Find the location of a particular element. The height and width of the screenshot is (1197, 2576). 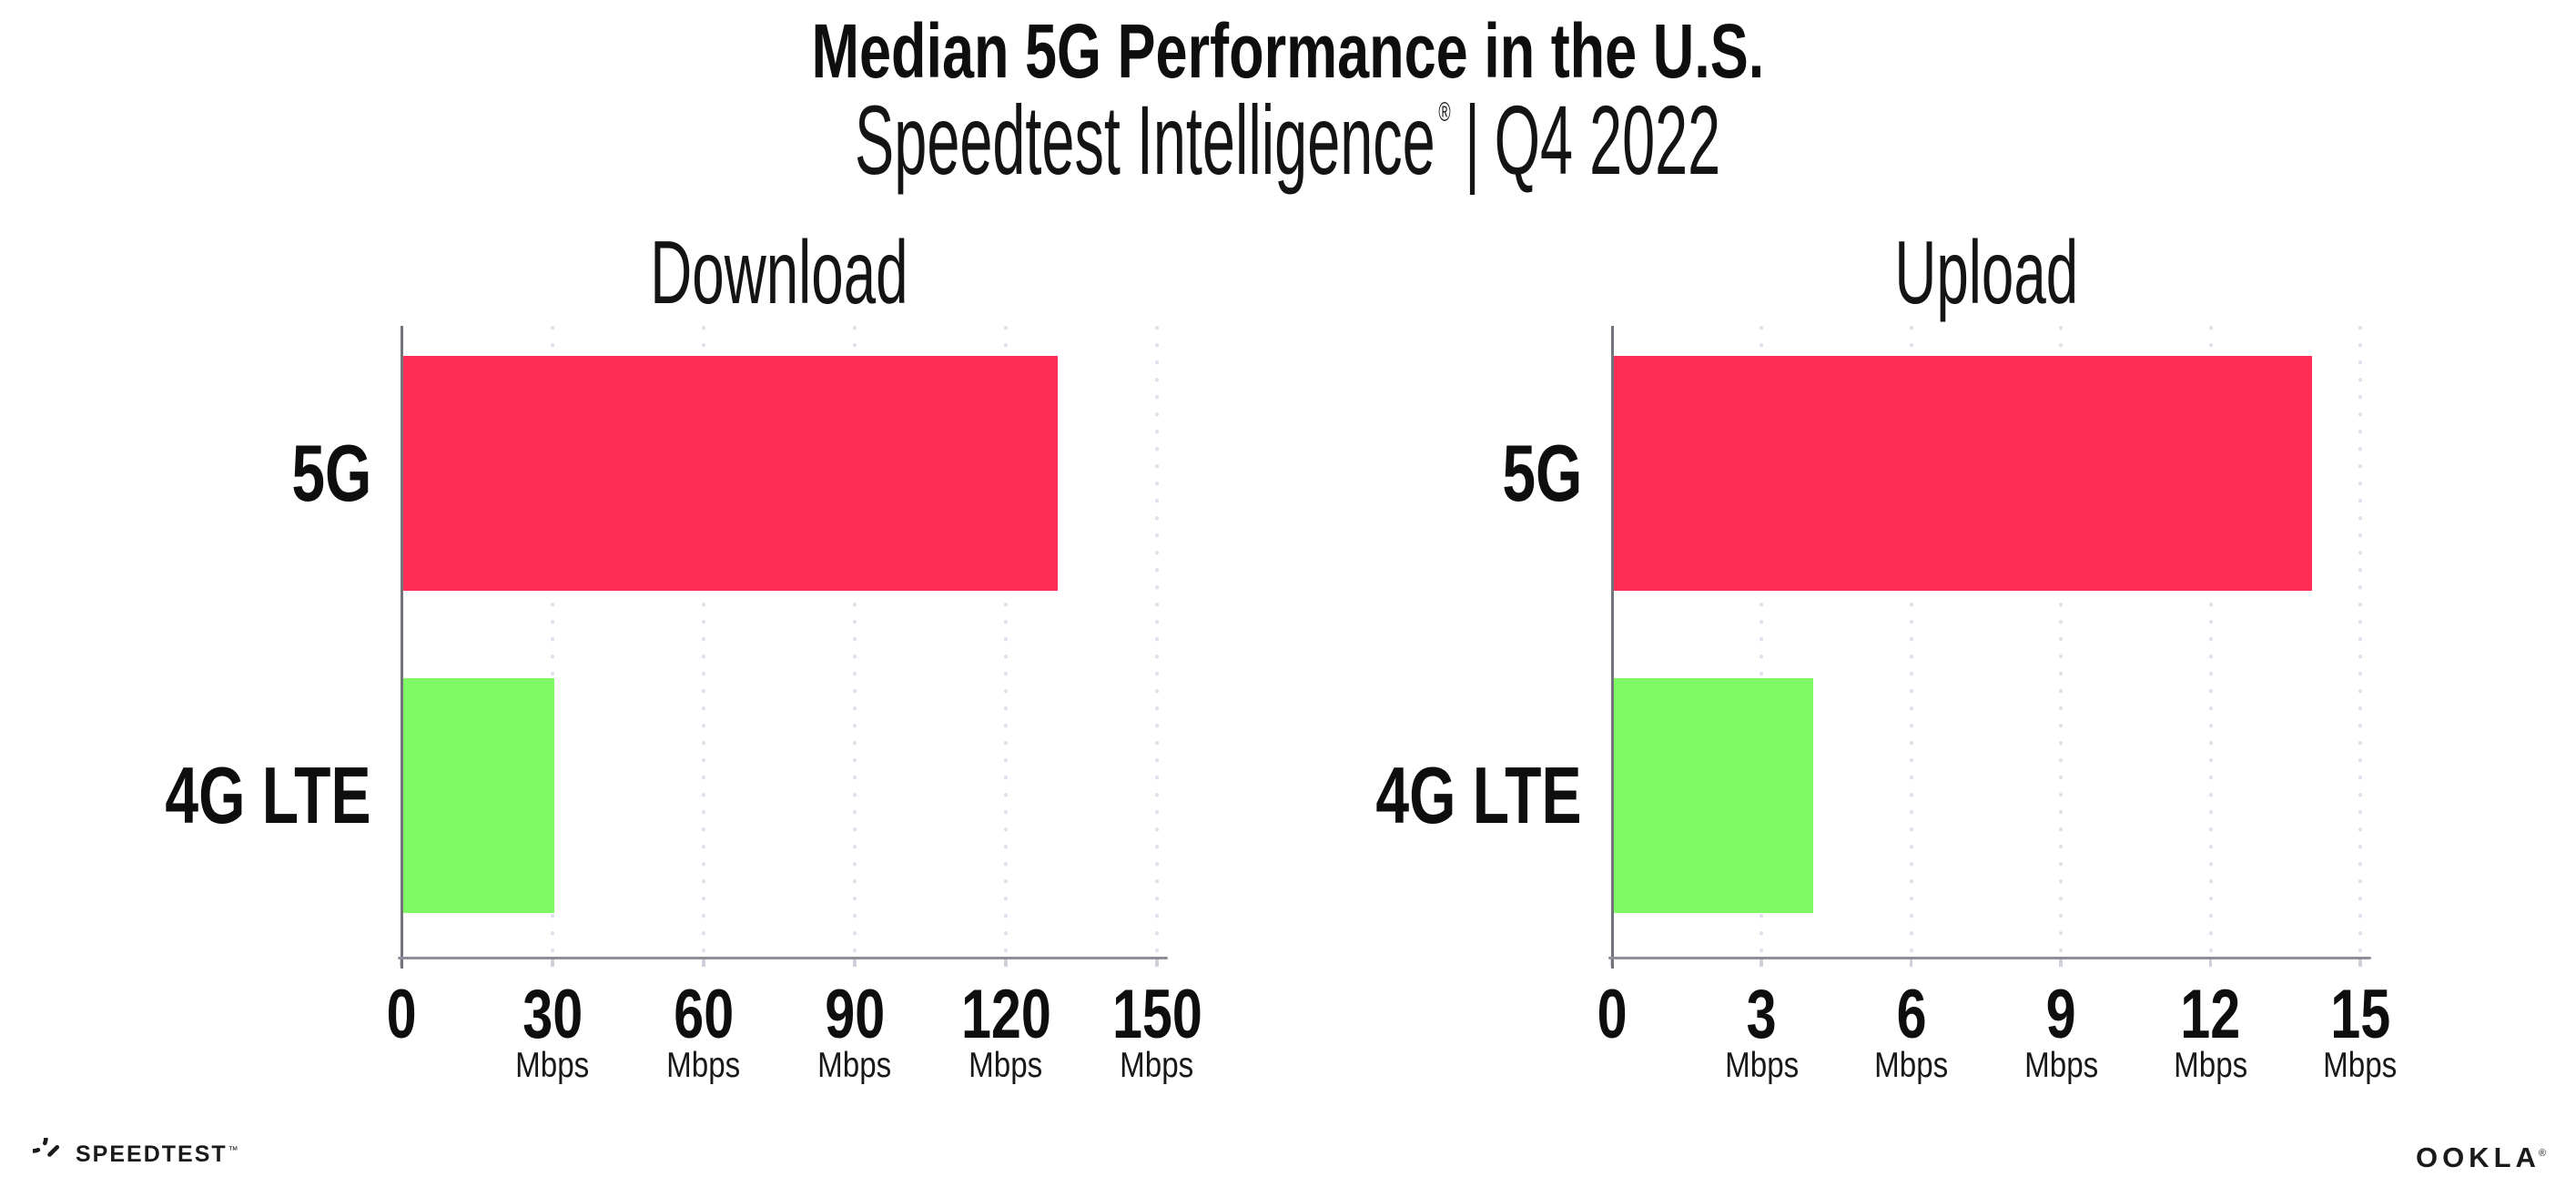

tick-label-3: 3 is located at coordinates (1761, 1015).